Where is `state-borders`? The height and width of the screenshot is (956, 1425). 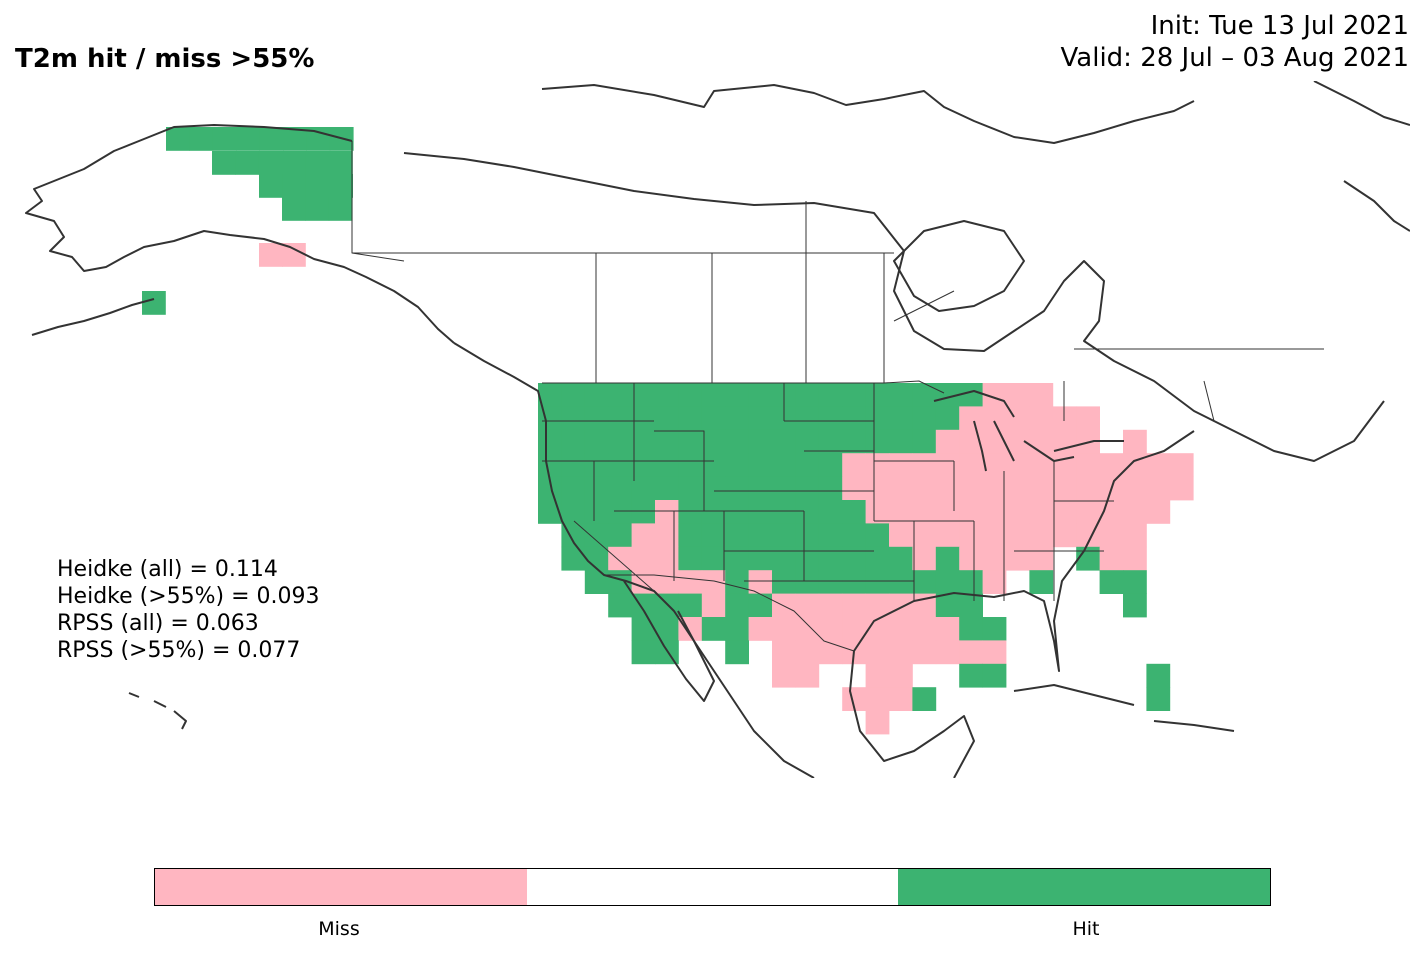
state-borders is located at coordinates (828, 492).